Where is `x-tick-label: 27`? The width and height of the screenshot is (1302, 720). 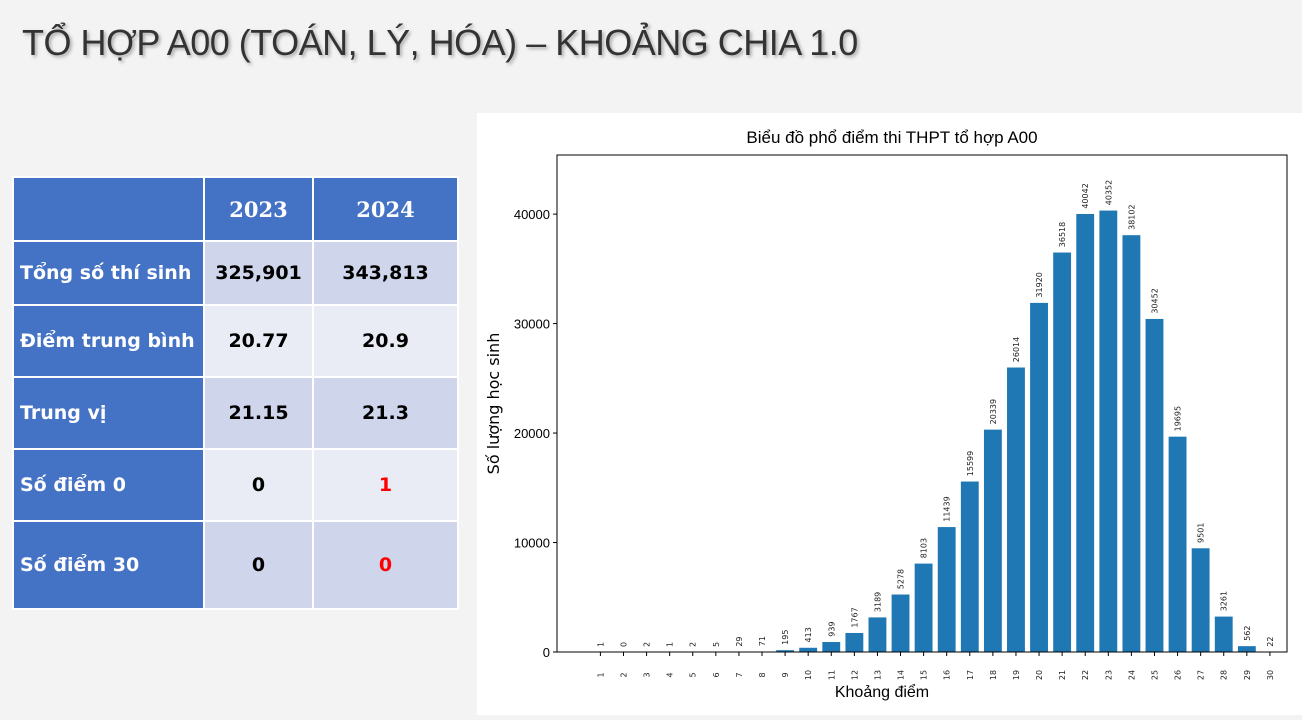 x-tick-label: 27 is located at coordinates (1201, 675).